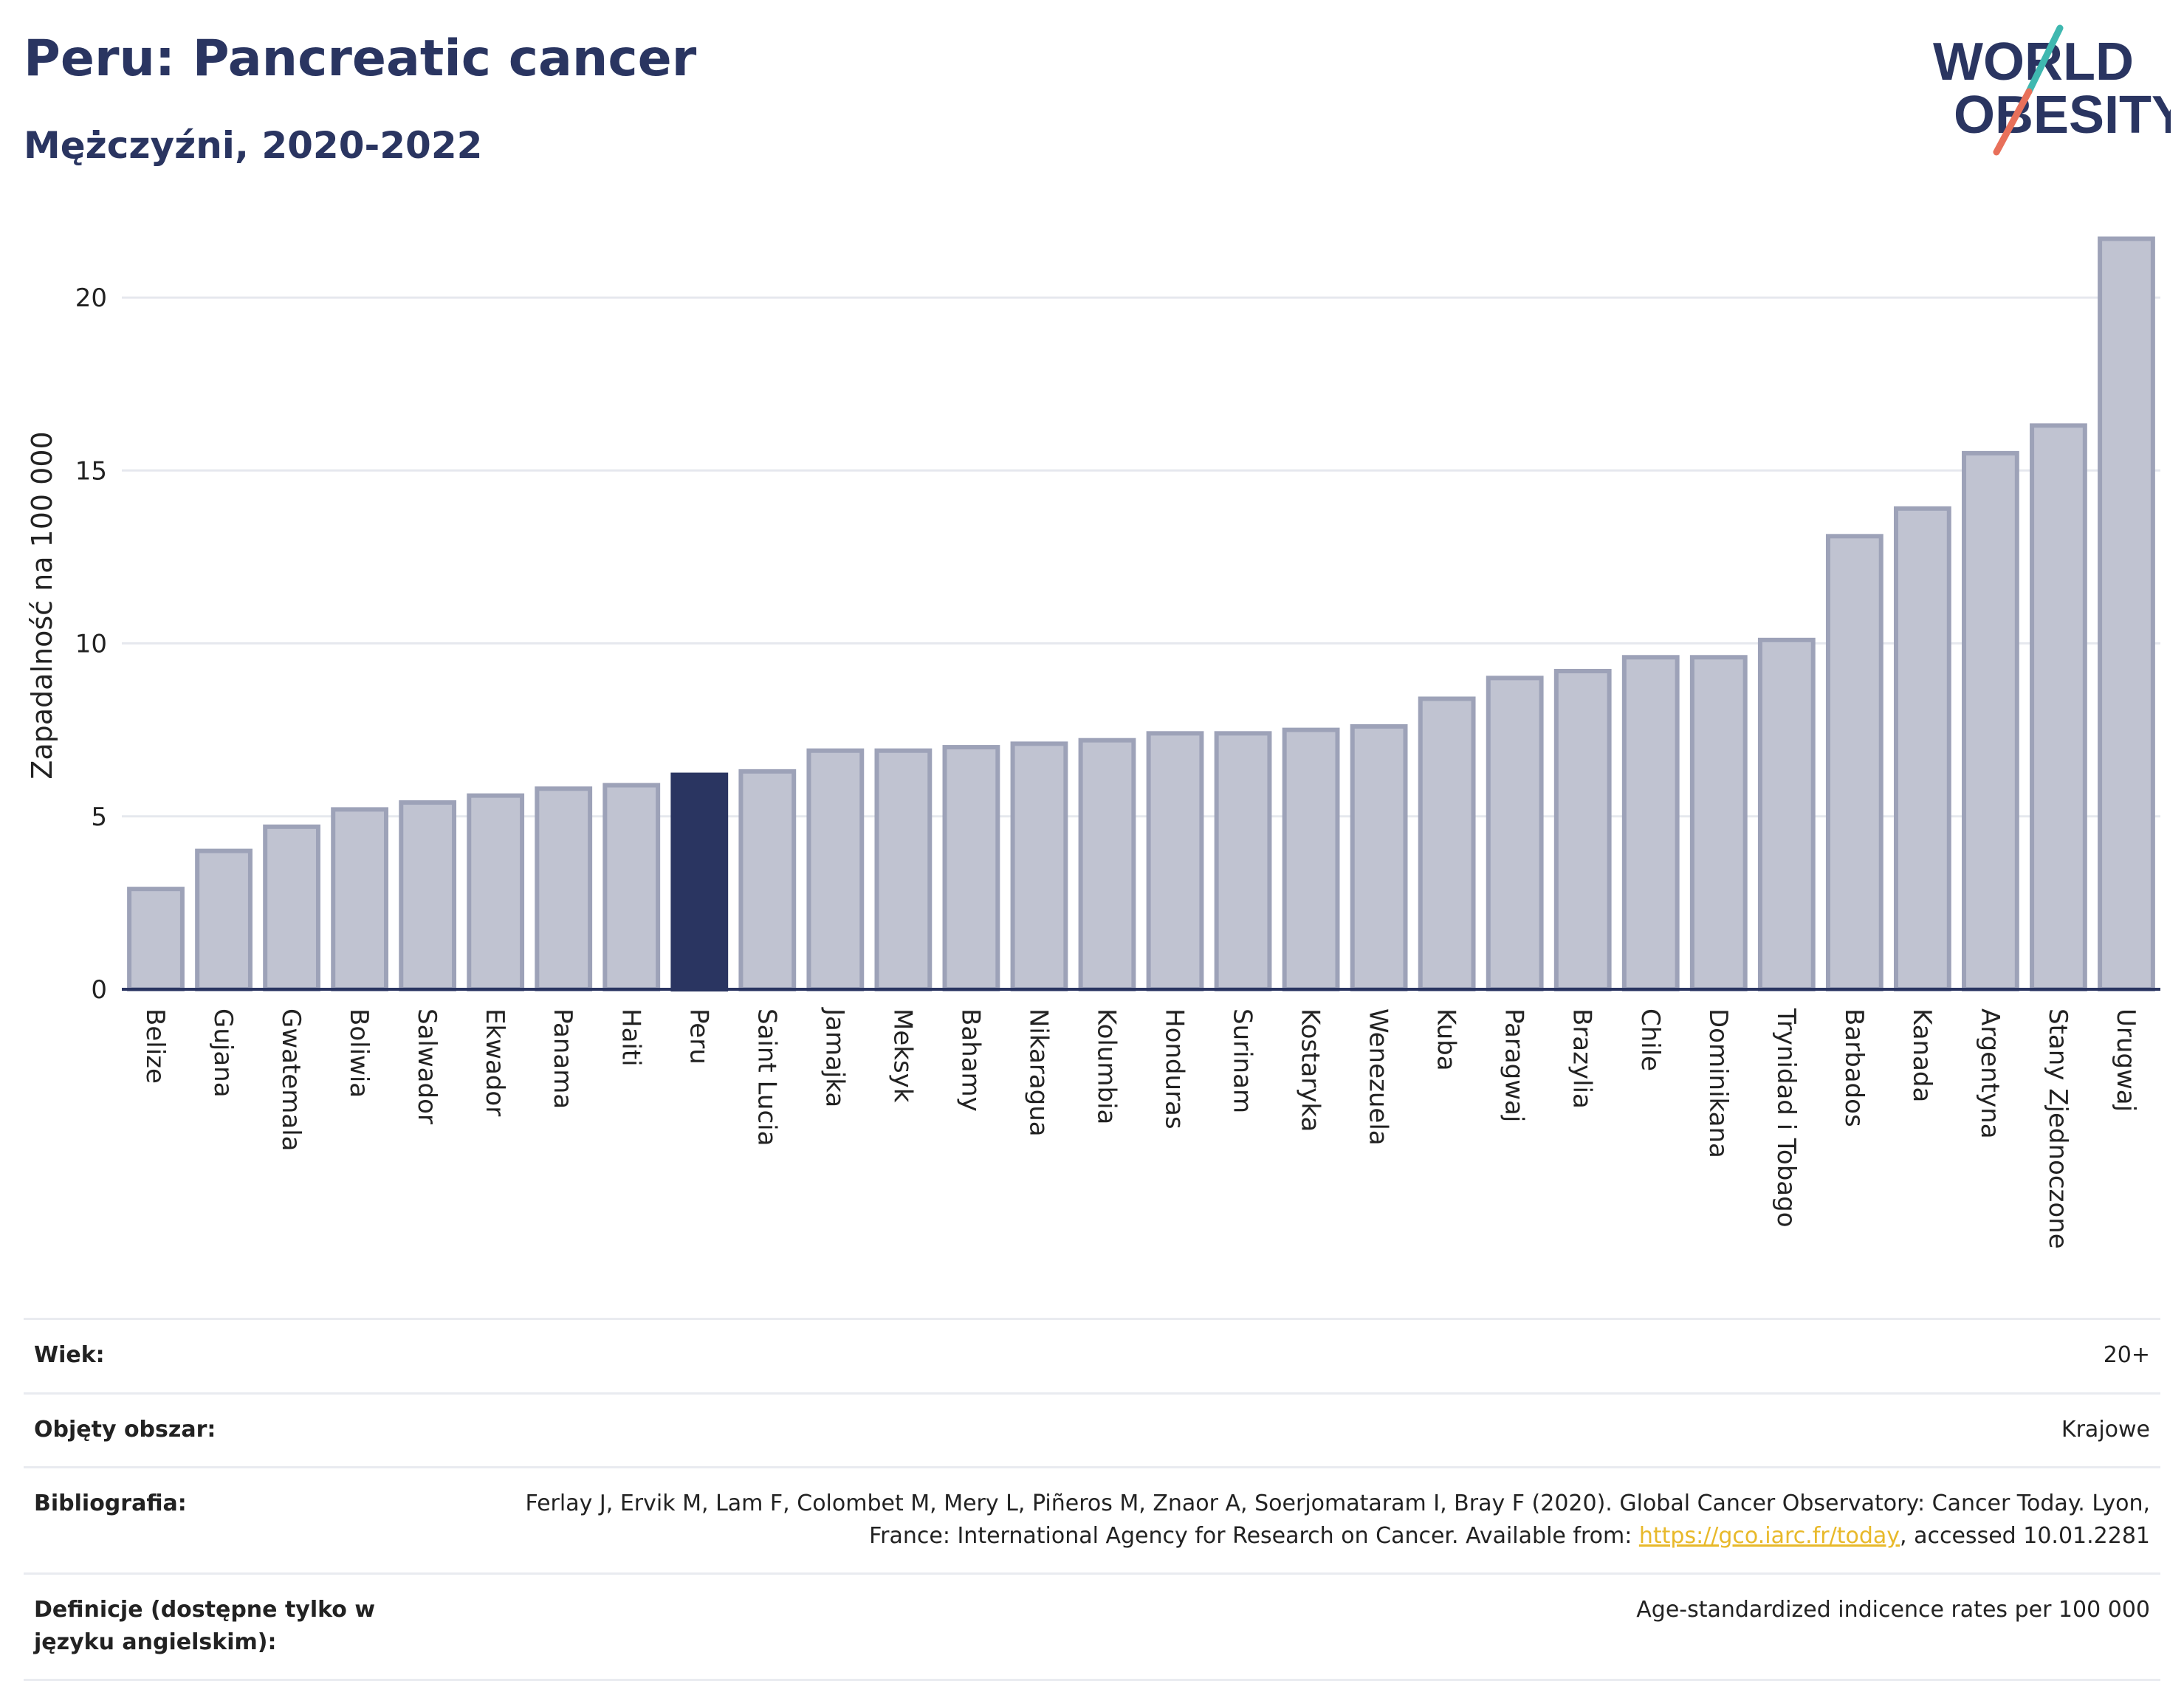  What do you see at coordinates (241, 1520) in the screenshot?
I see `info-key-bibliography: Bibliografia:` at bounding box center [241, 1520].